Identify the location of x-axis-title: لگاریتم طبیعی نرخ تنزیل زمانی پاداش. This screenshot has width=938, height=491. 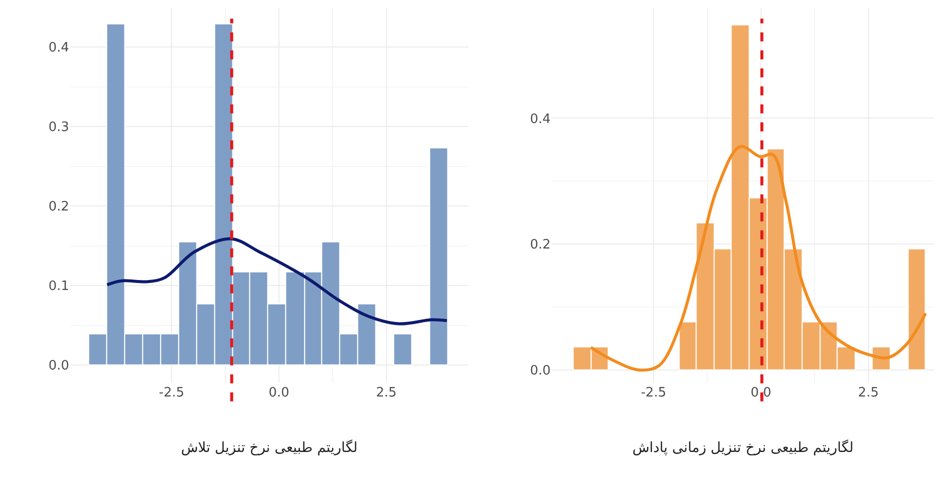
(743, 447).